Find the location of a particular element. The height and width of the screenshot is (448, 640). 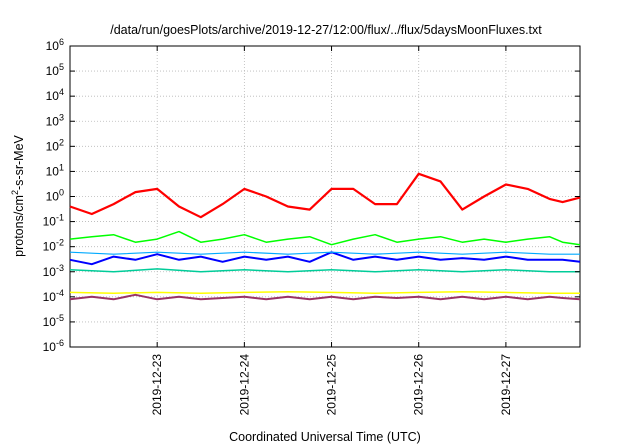

y-axis-label-sup: 2 is located at coordinates (15, 192).